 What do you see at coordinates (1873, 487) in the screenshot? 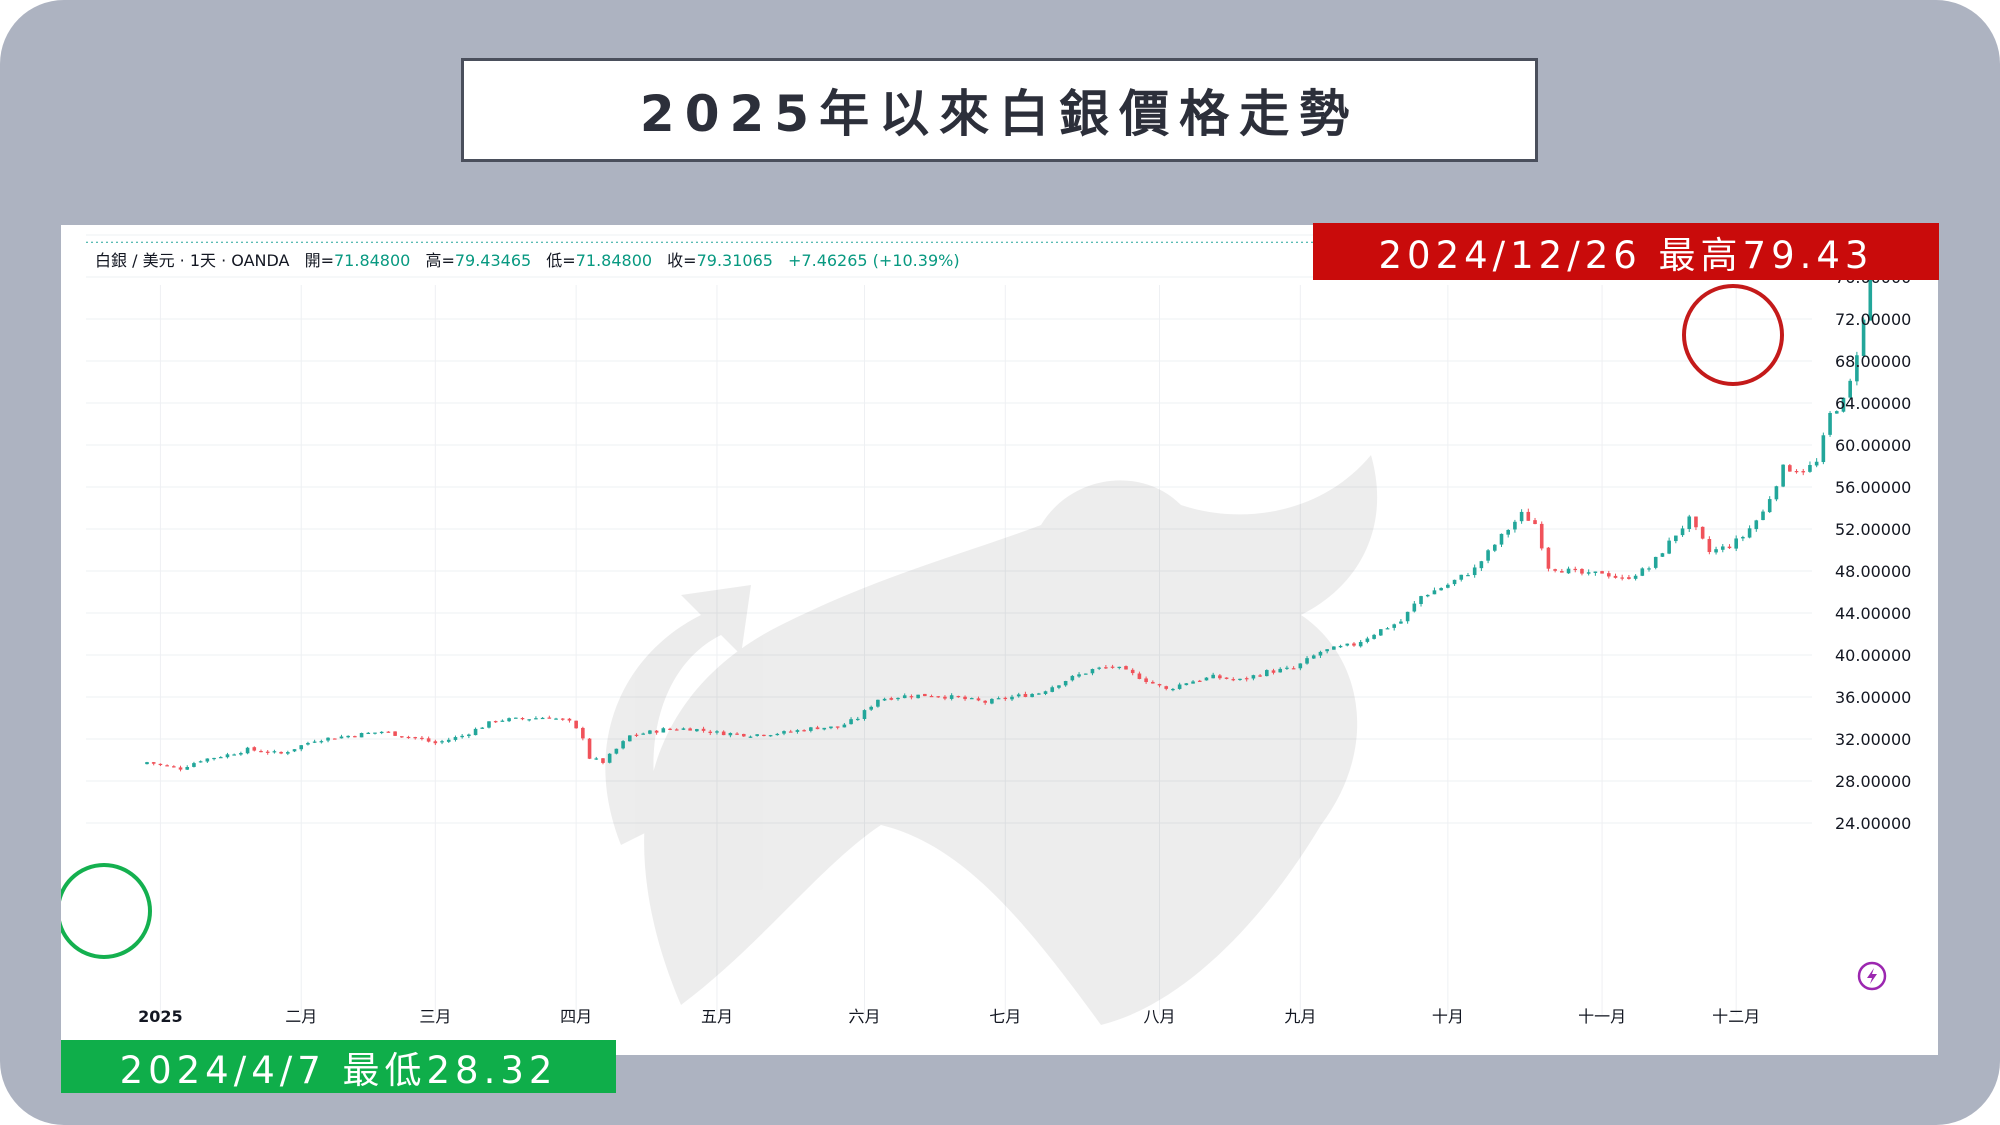
I see `price-tick-label: 56.00000` at bounding box center [1873, 487].